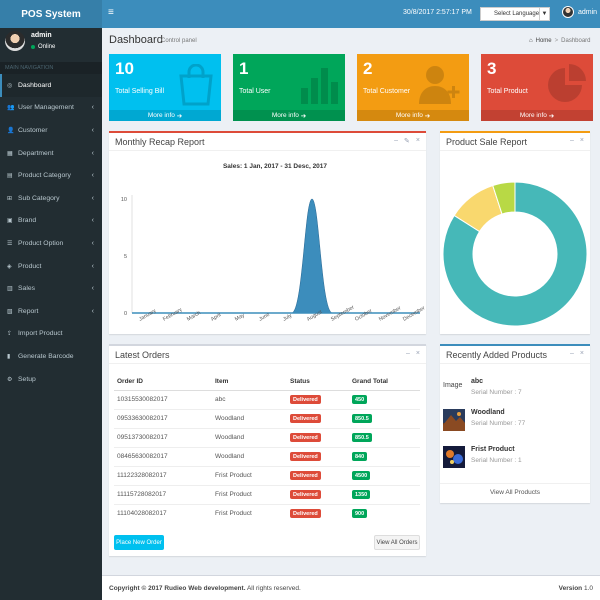 The height and width of the screenshot is (600, 600). What do you see at coordinates (493, 449) in the screenshot?
I see `product-name: Frist Product` at bounding box center [493, 449].